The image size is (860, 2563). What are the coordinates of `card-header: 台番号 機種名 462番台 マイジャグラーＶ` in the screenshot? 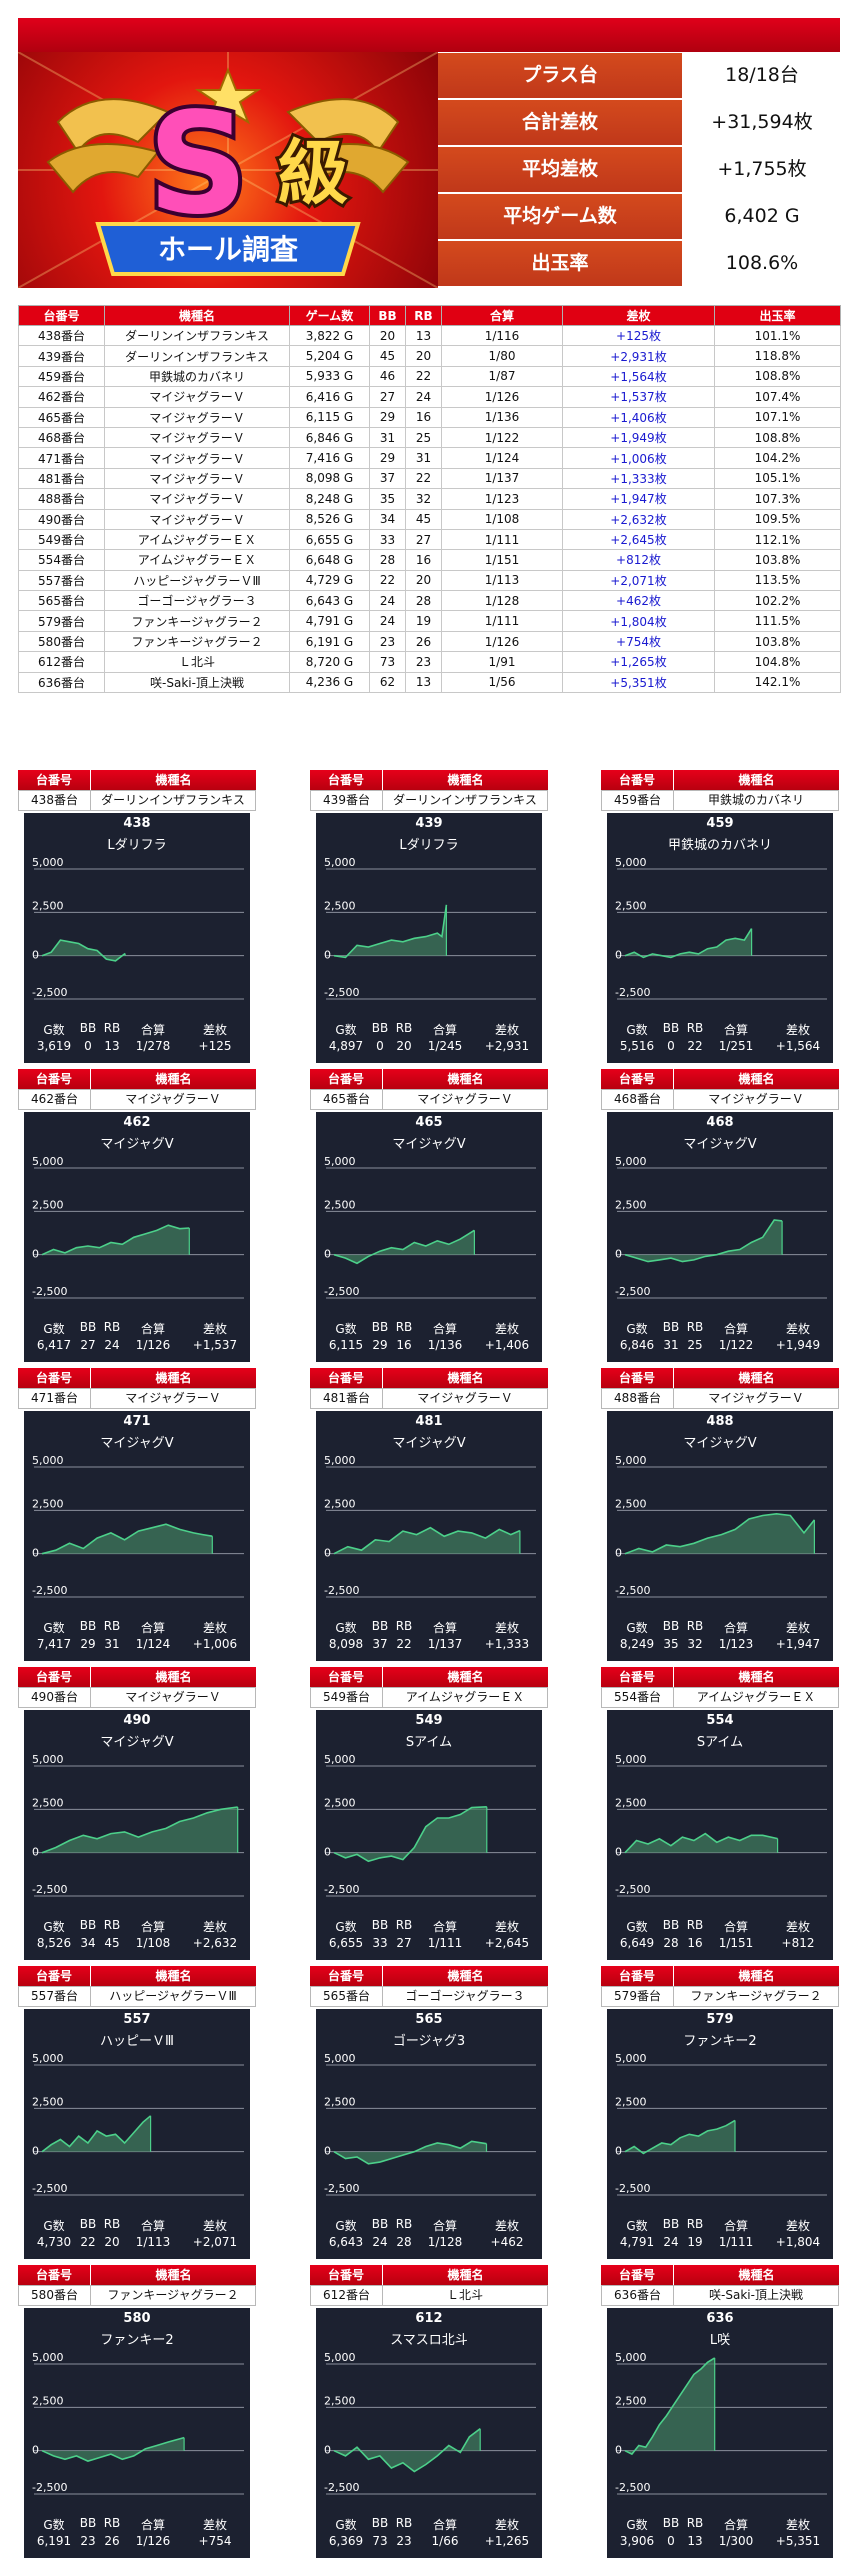 It's located at (137, 1090).